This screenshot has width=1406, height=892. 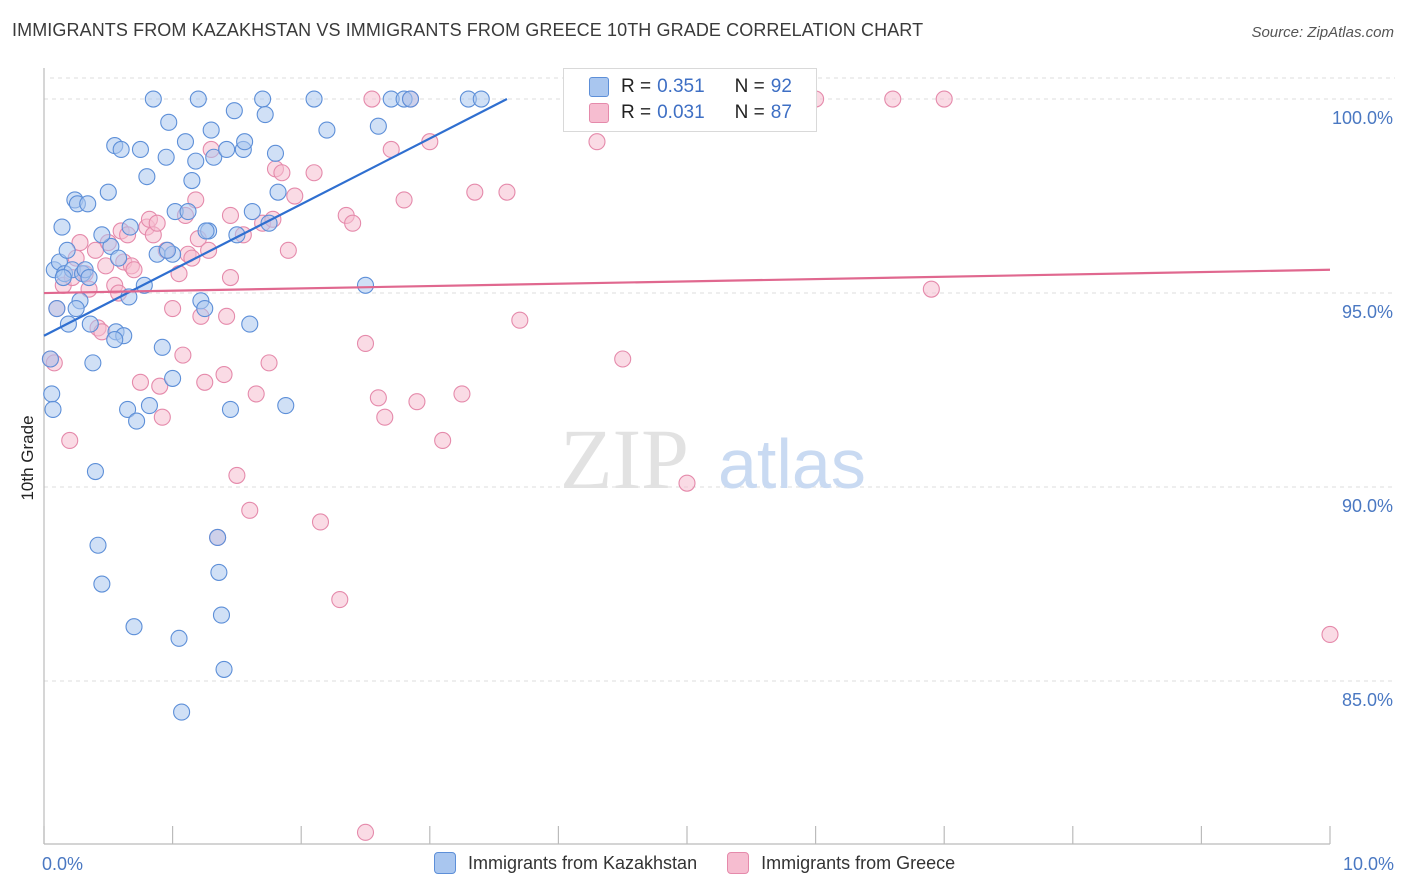 What do you see at coordinates (599, 113) in the screenshot?
I see `greece-swatch` at bounding box center [599, 113].